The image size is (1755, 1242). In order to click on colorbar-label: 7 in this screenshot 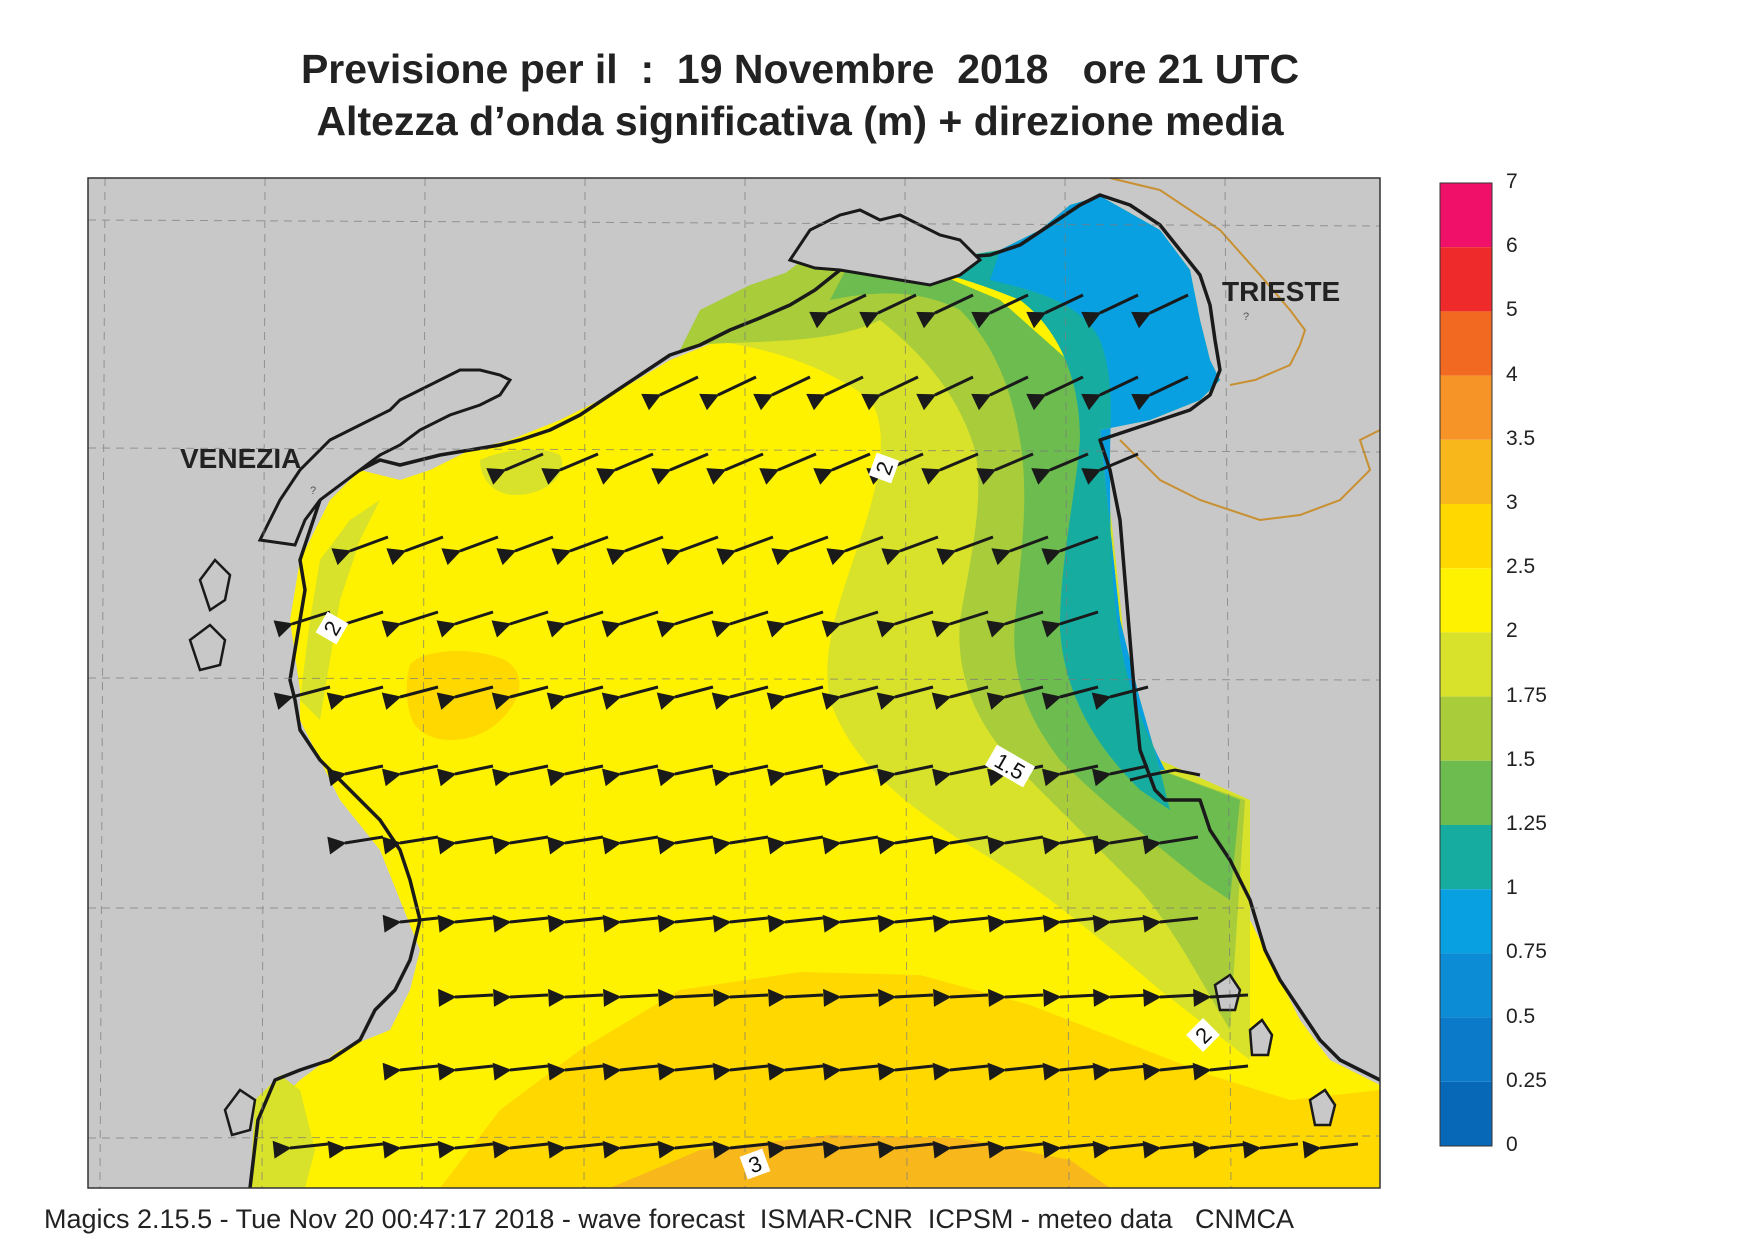, I will do `click(1512, 181)`.